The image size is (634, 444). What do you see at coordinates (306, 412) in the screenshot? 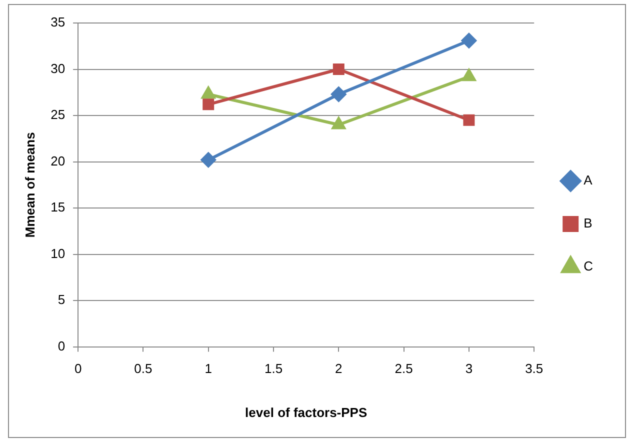
I see `x-axis-title: level of factors-PPS` at bounding box center [306, 412].